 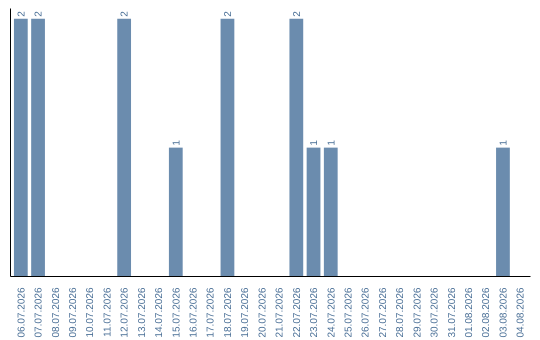 I want to click on x-tick-label: 16.07.2026, so click(x=194, y=312).